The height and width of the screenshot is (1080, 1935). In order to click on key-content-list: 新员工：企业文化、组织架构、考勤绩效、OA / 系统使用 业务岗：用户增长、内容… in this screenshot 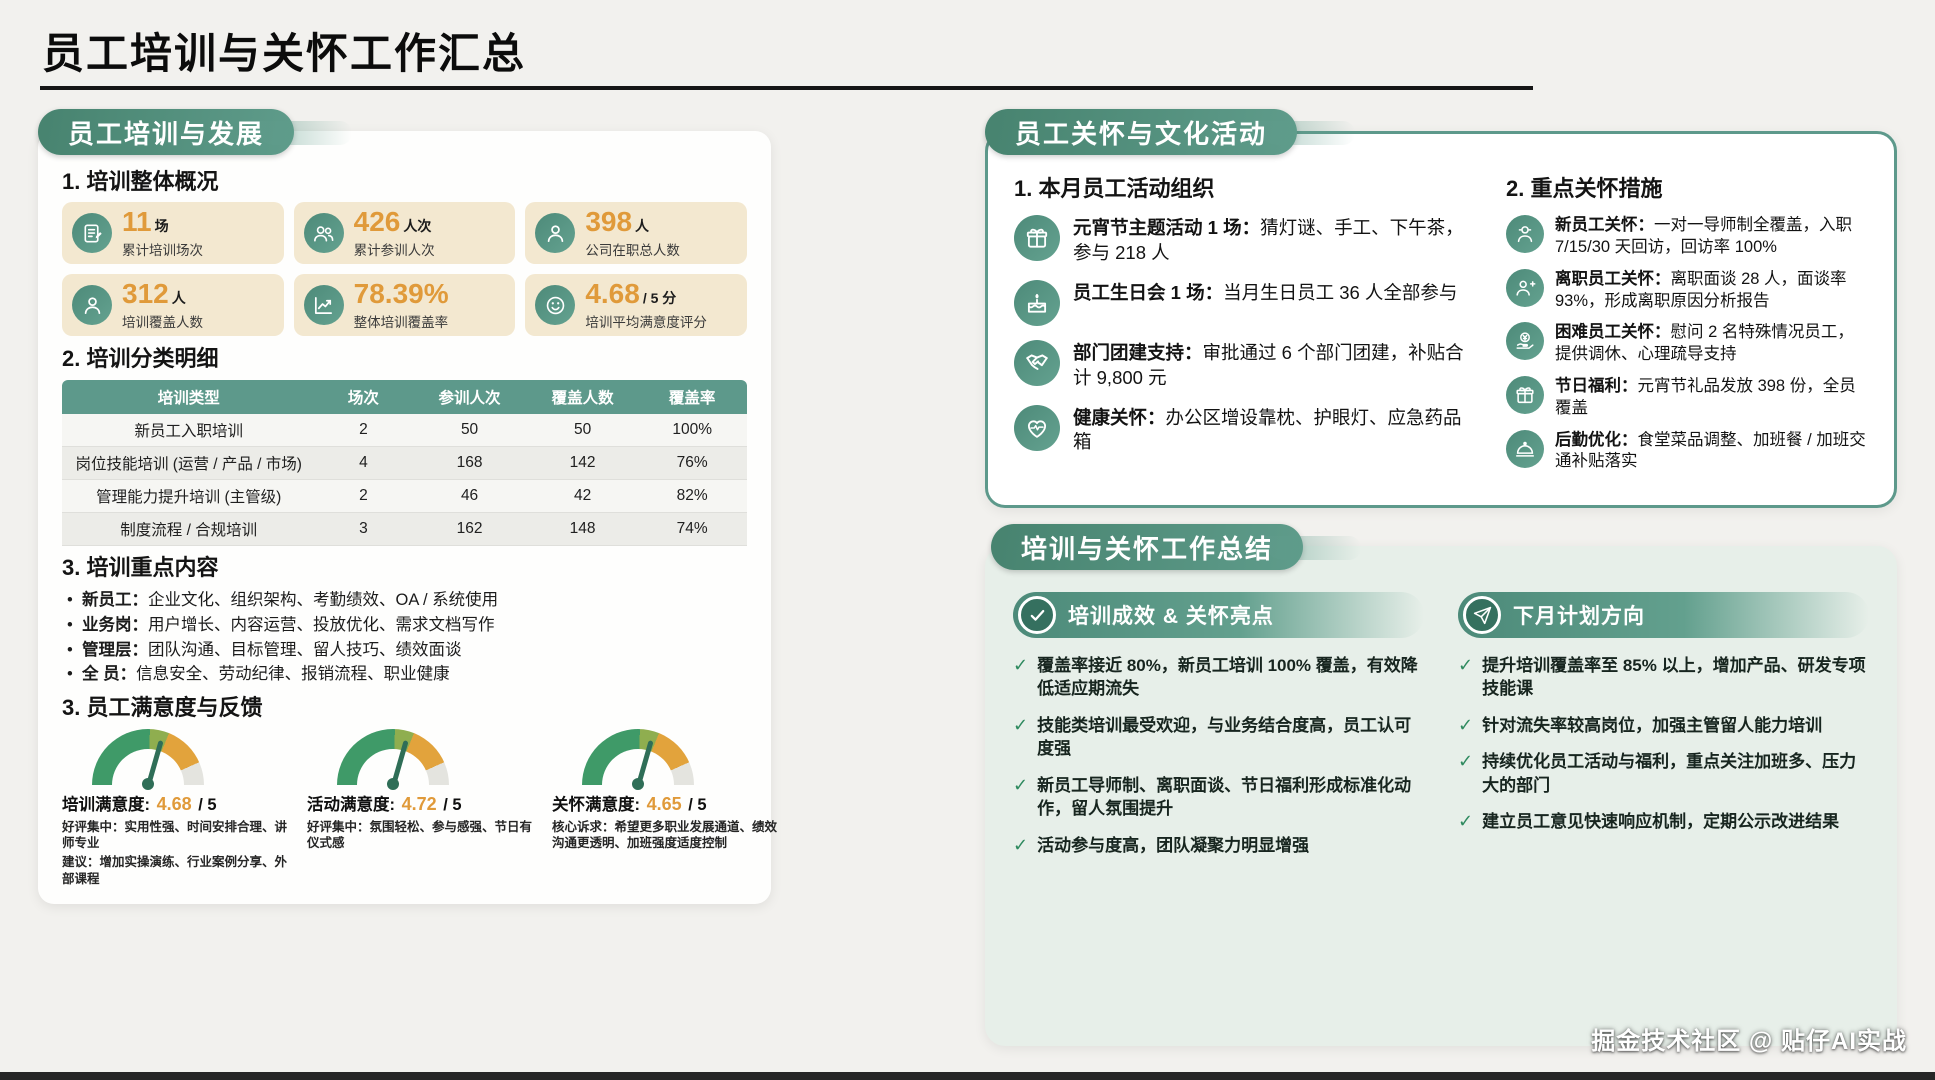, I will do `click(404, 637)`.